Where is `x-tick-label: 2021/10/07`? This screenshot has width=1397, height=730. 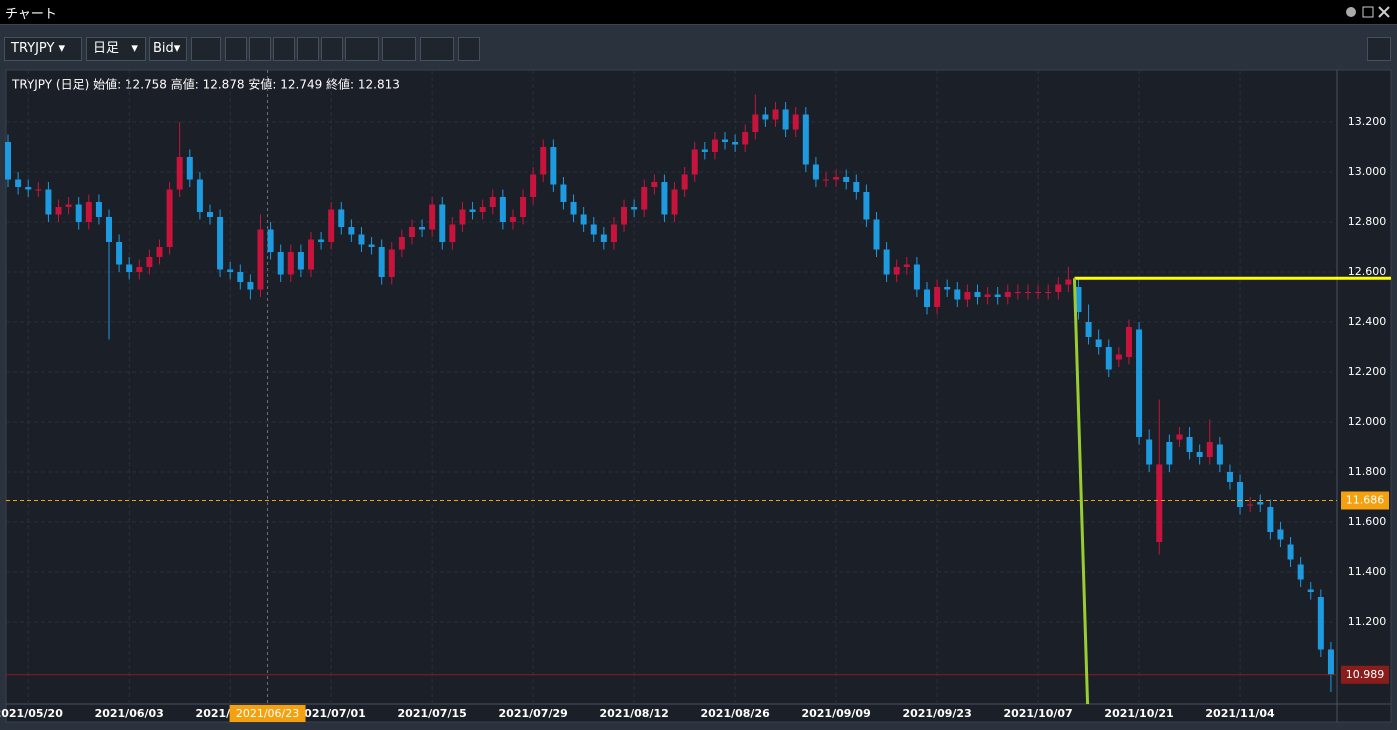 x-tick-label: 2021/10/07 is located at coordinates (1037, 713).